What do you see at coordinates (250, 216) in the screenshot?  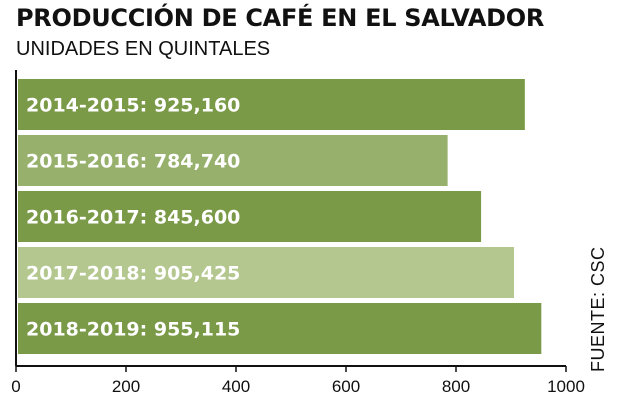 I see `bar-2016-2017` at bounding box center [250, 216].